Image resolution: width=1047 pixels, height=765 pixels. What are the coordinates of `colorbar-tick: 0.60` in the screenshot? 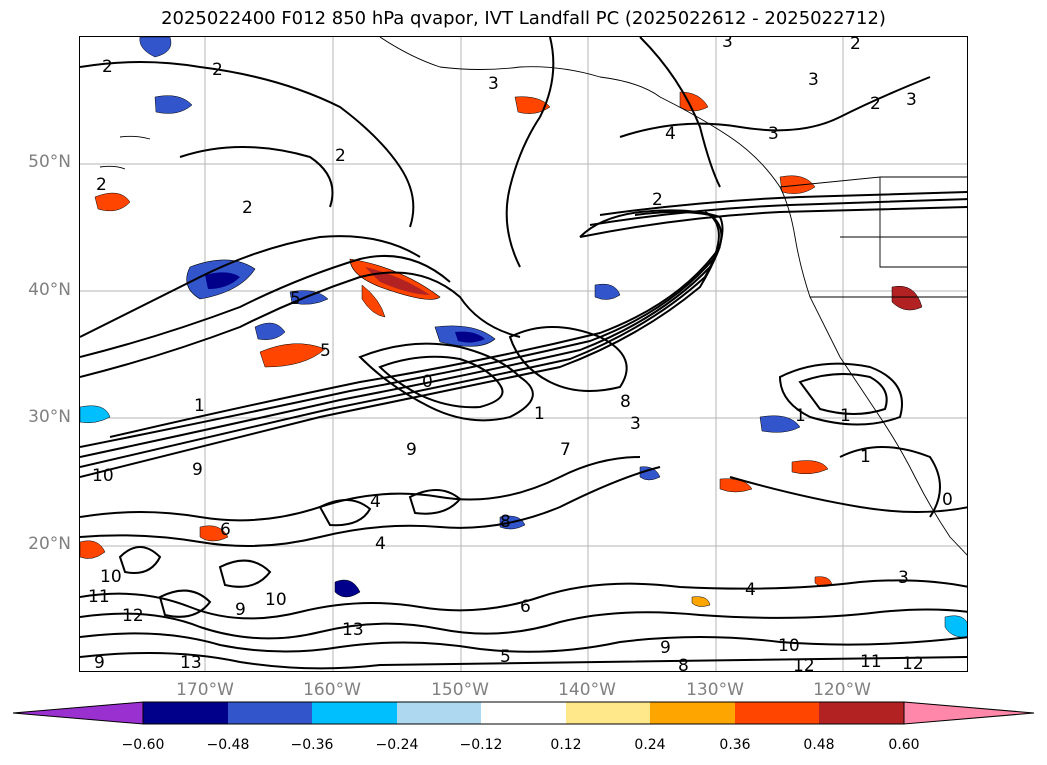 It's located at (904, 745).